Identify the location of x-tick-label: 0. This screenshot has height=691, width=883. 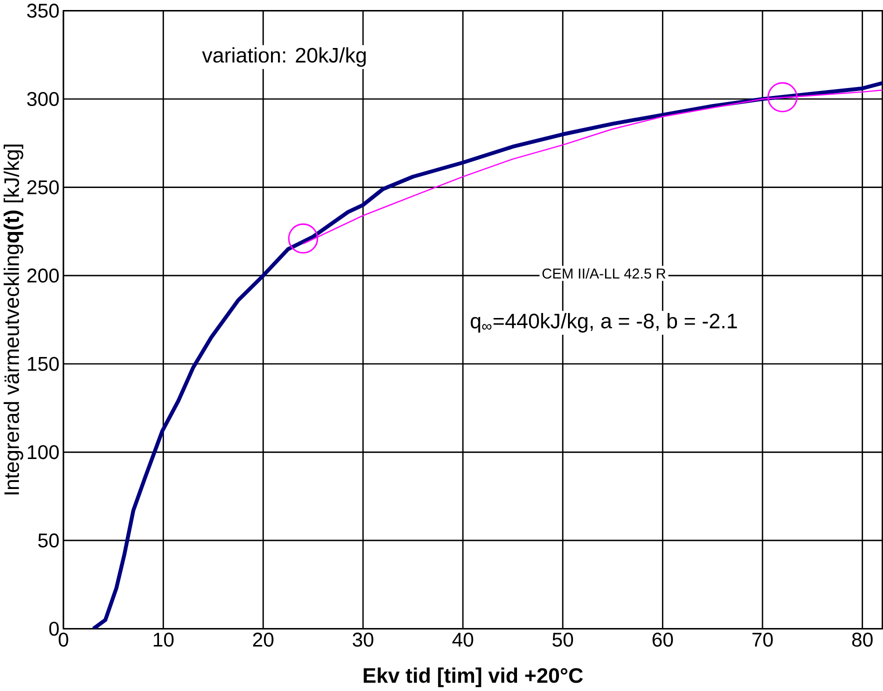
(63, 639).